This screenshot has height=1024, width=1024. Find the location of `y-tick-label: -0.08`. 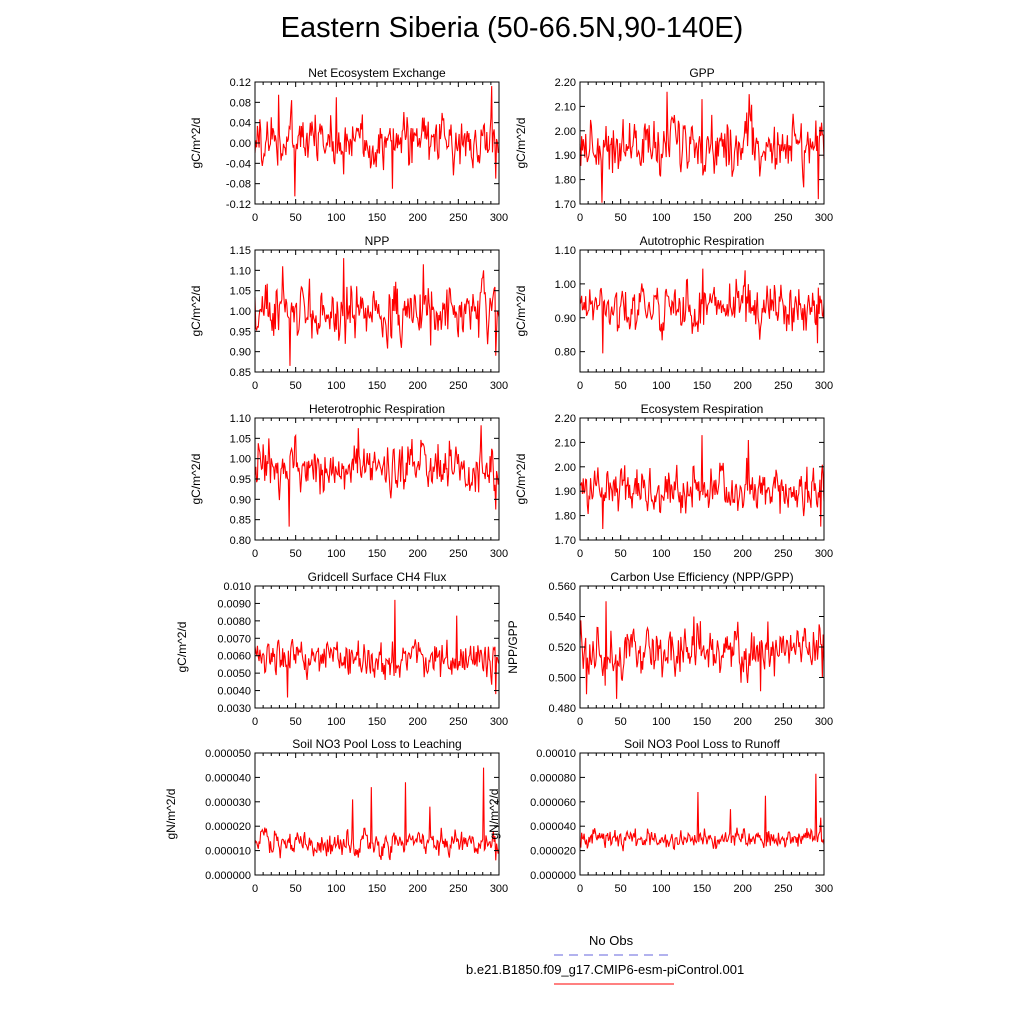

y-tick-label: -0.08 is located at coordinates (238, 185).